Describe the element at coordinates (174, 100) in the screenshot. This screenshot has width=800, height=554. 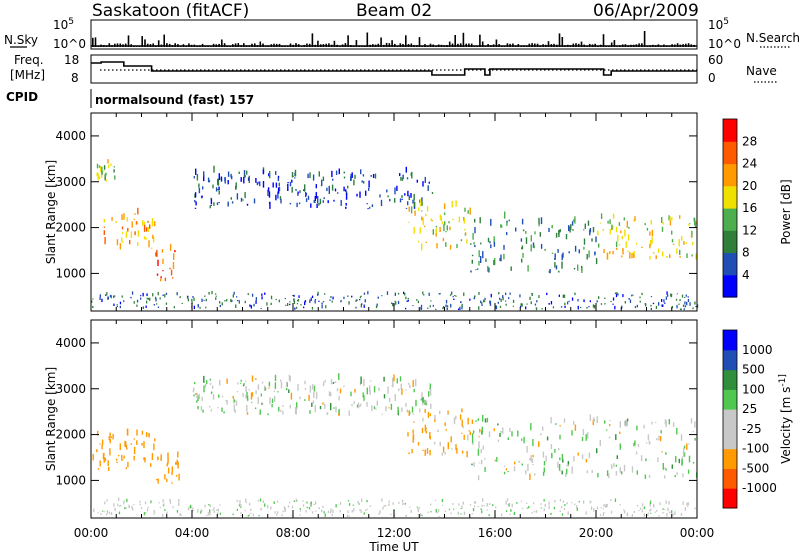
I see `cpid-value: normalsound (fast) 157` at that location.